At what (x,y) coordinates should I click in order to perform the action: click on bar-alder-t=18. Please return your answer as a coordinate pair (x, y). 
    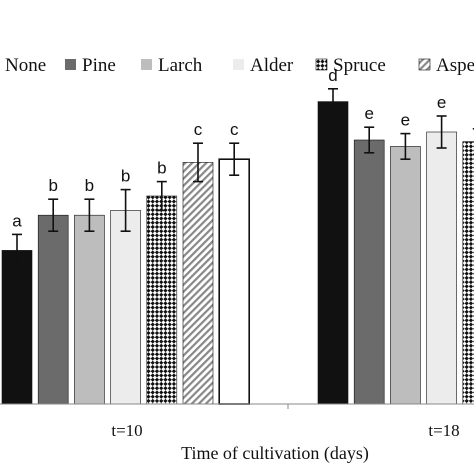
    Looking at the image, I should click on (441, 268).